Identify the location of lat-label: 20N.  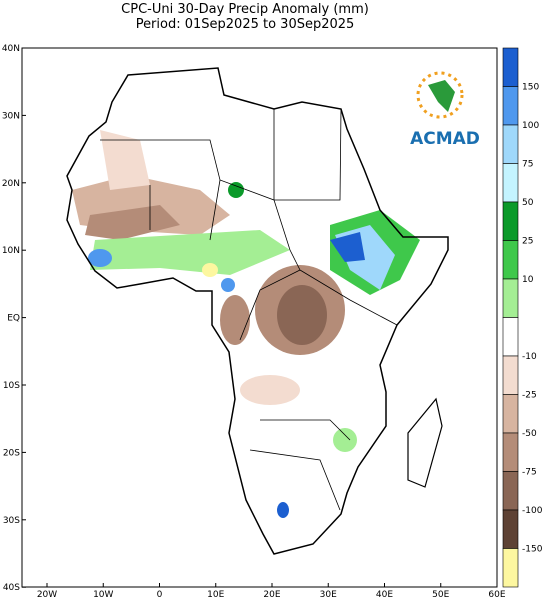
(11, 184).